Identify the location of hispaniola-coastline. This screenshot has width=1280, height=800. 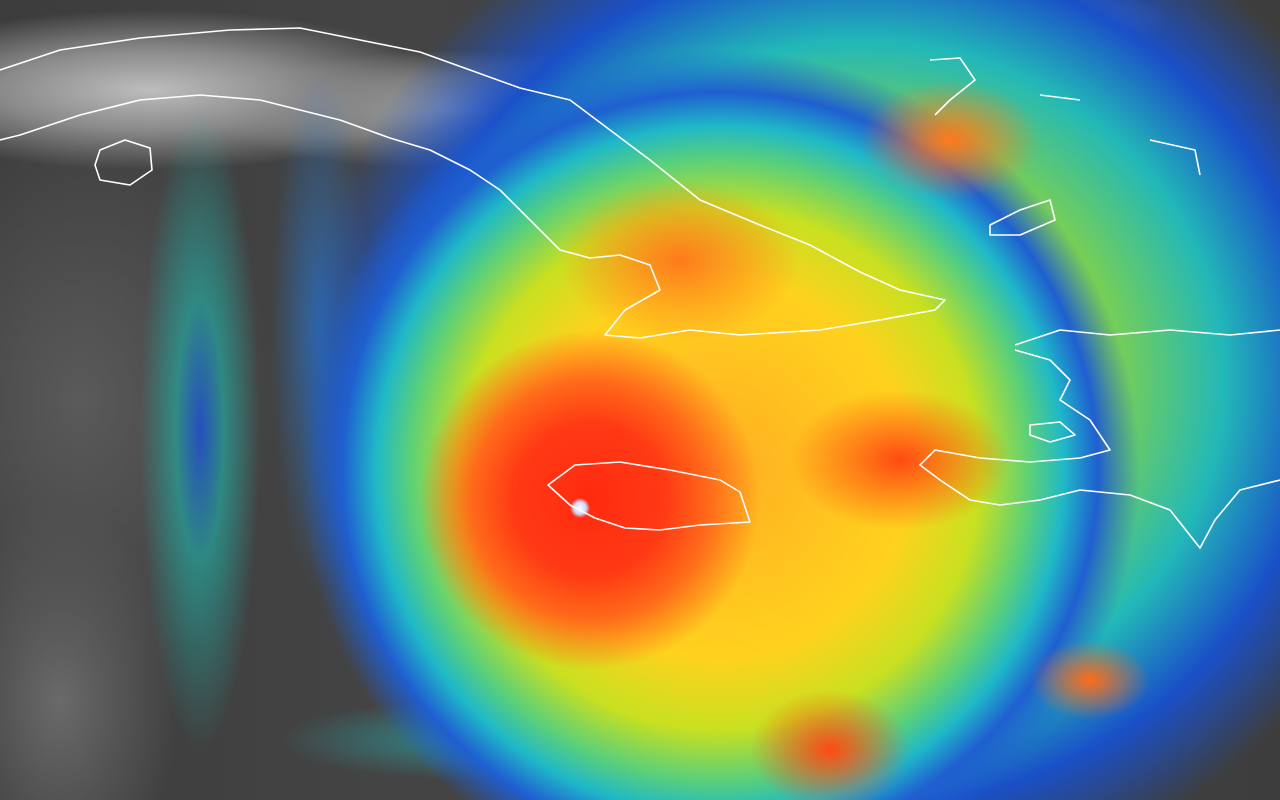
(1099, 439).